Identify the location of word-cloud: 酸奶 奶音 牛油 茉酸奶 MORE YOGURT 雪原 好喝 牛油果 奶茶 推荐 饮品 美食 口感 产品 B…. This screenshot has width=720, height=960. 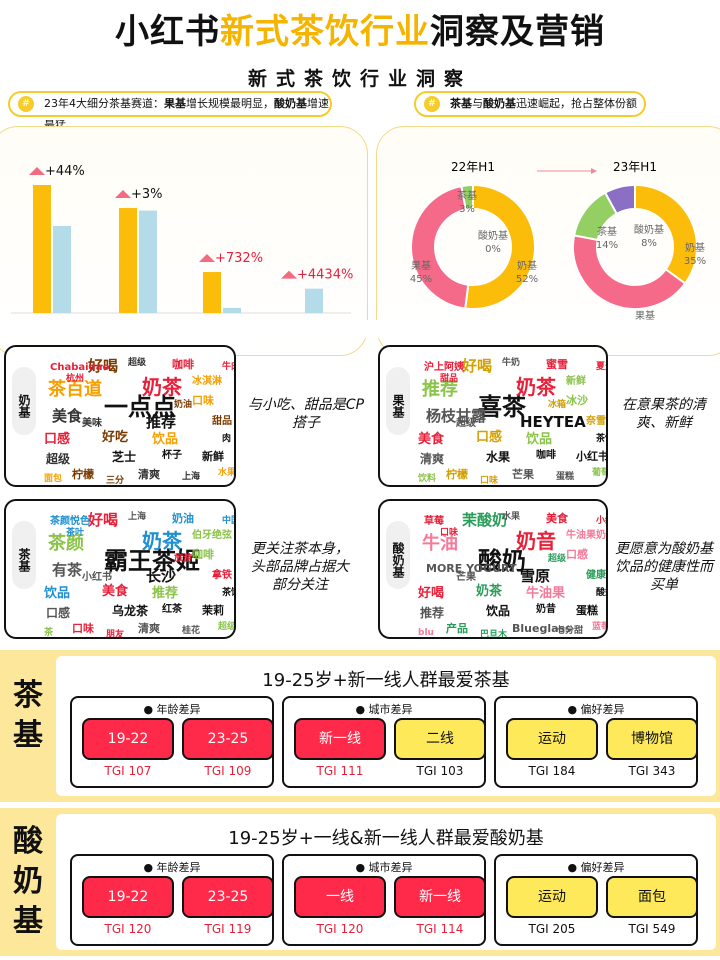
(511, 571).